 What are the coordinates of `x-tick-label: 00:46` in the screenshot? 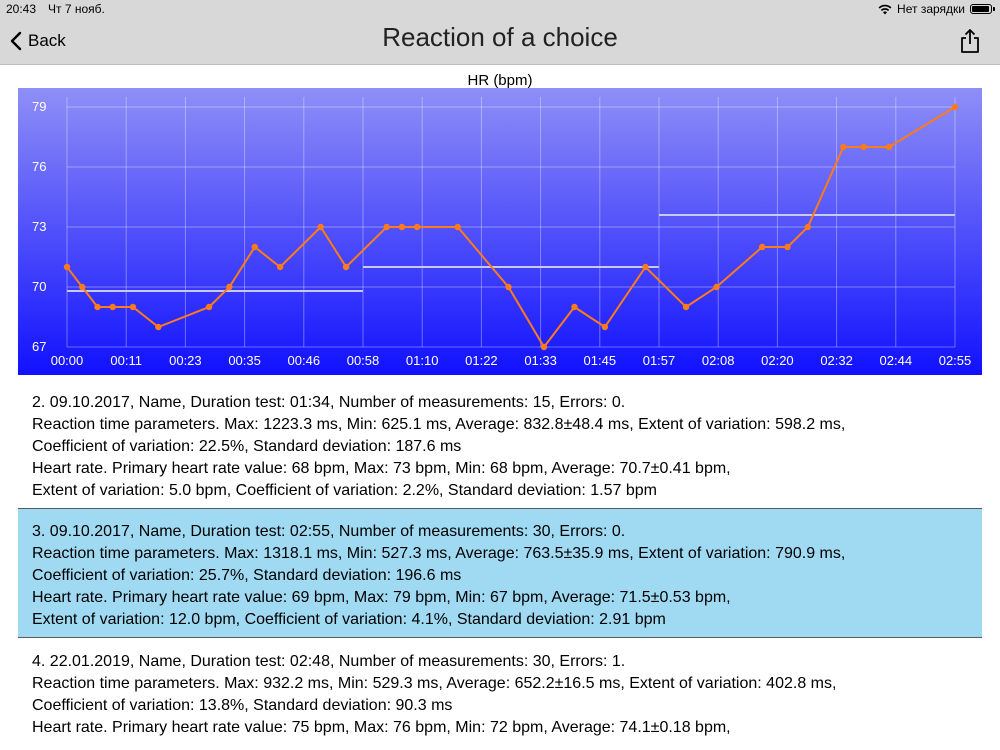 It's located at (304, 360).